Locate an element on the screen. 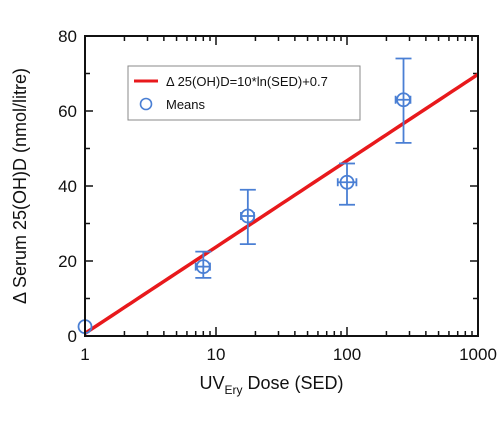 This screenshot has height=426, width=503. x-axis-title-main: UV is located at coordinates (211, 383).